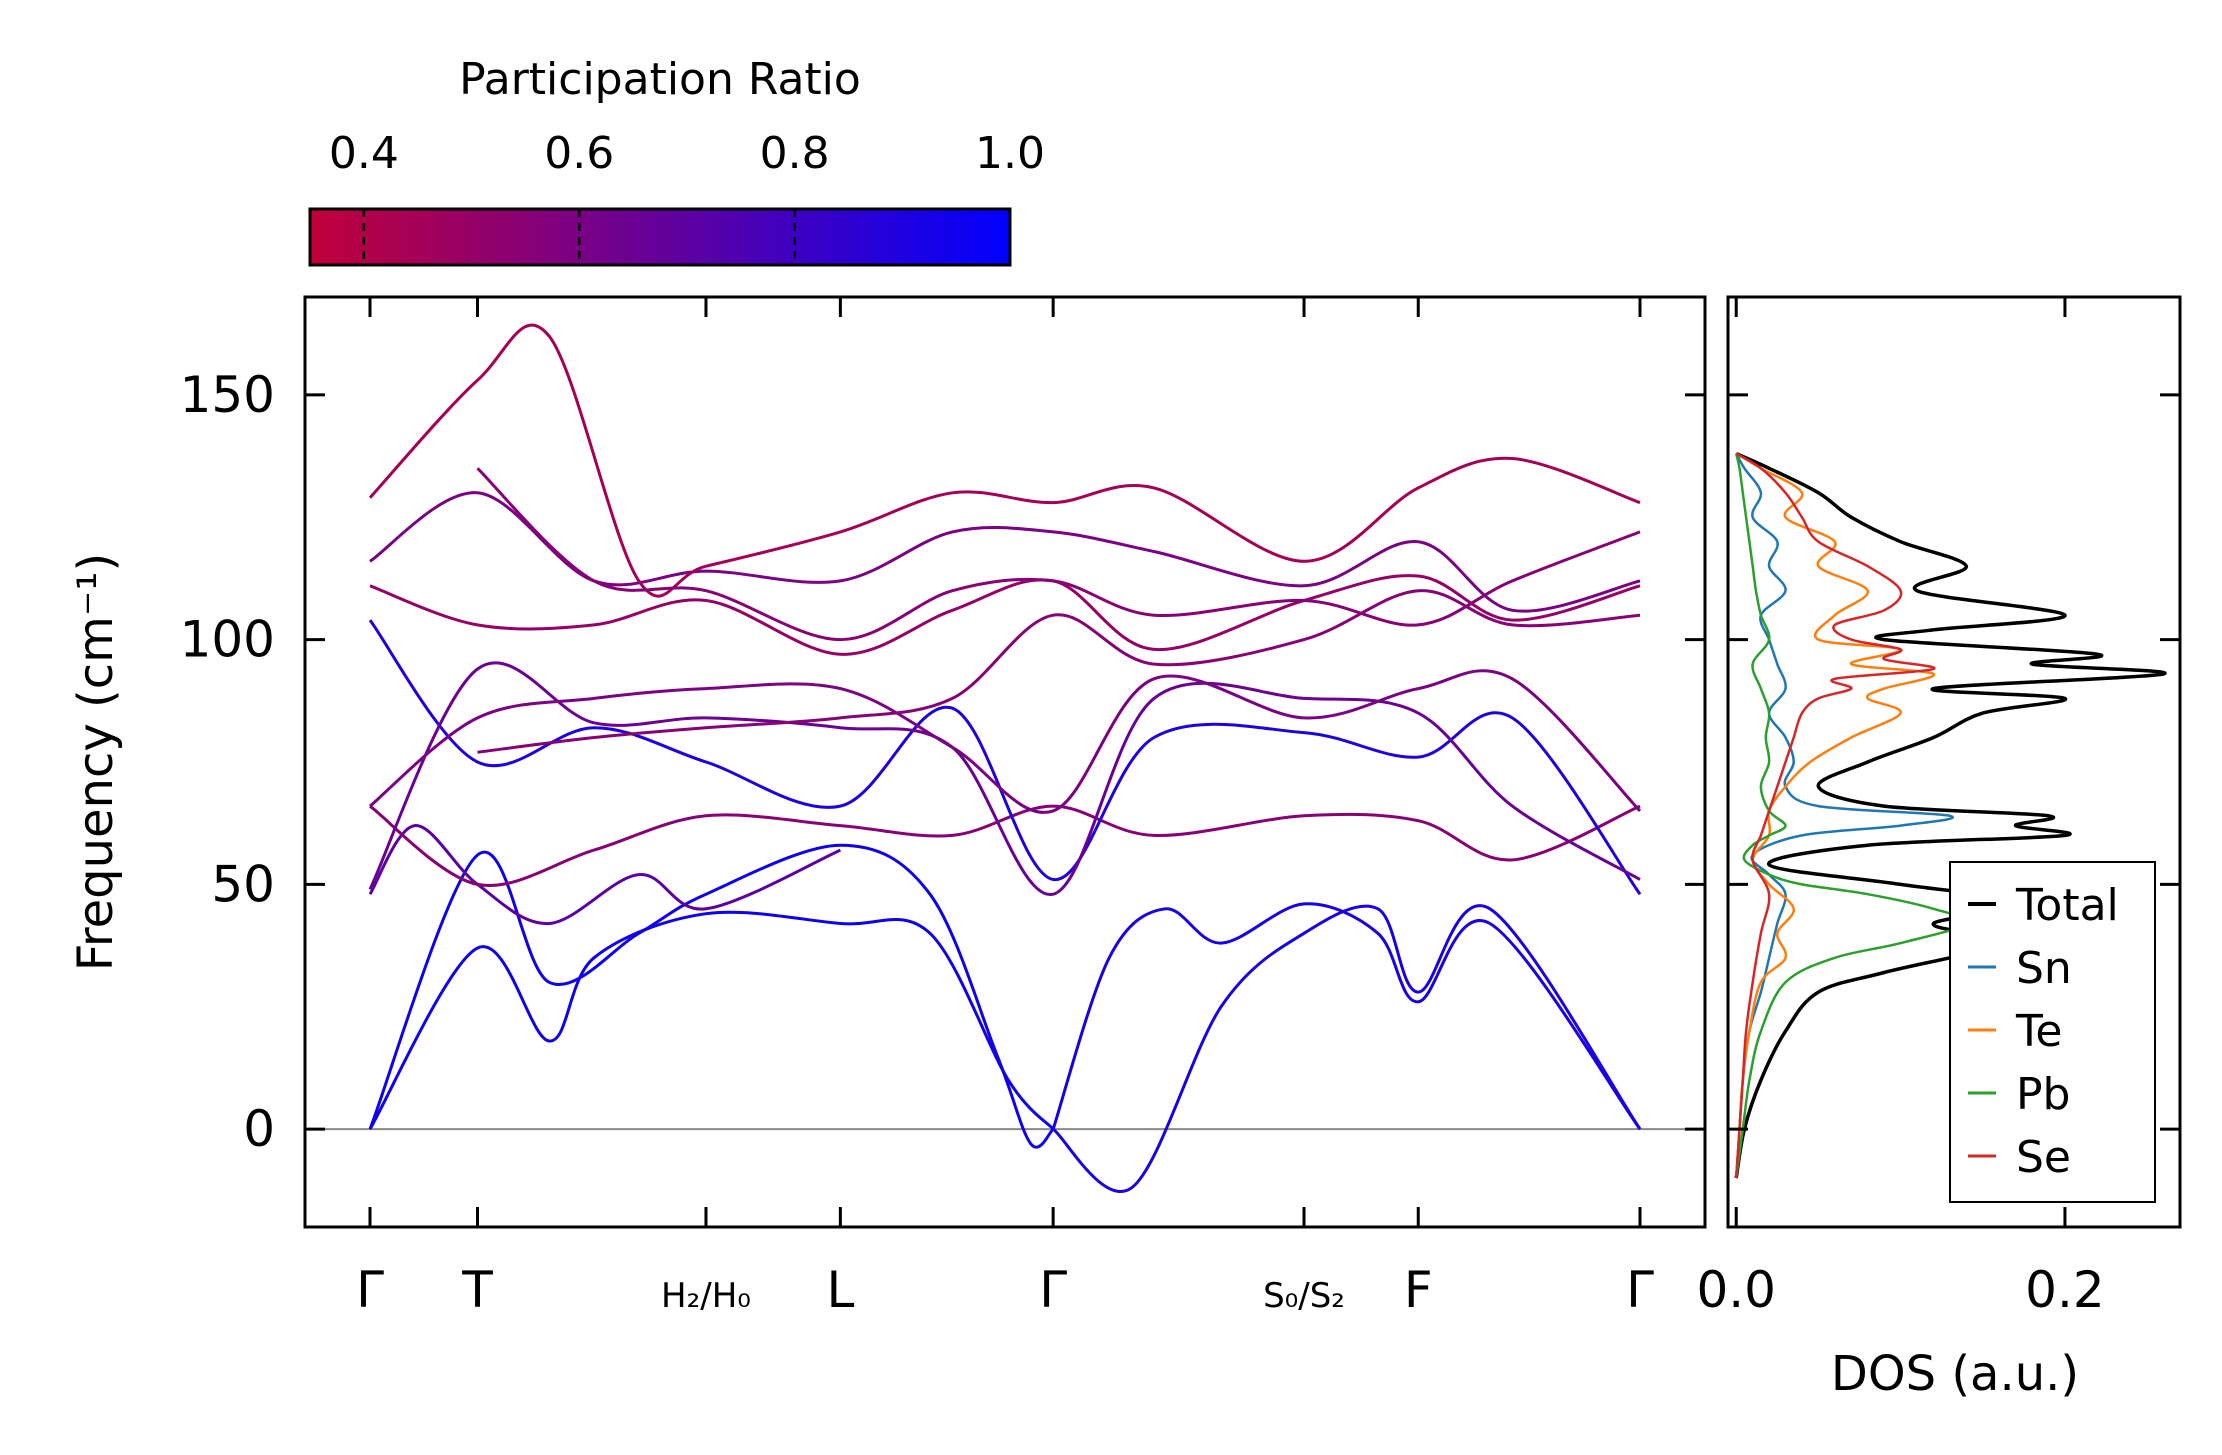 This screenshot has height=1455, width=2222. I want to click on dos-line-te, so click(1834, 815).